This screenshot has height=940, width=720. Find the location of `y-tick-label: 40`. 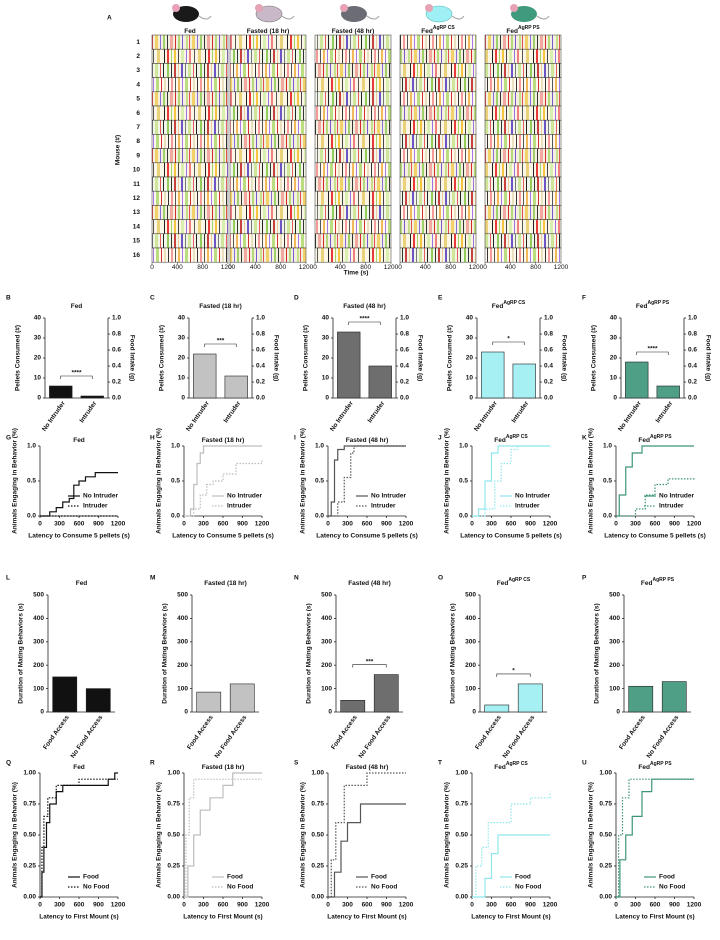

y-tick-label: 40 is located at coordinates (326, 318).